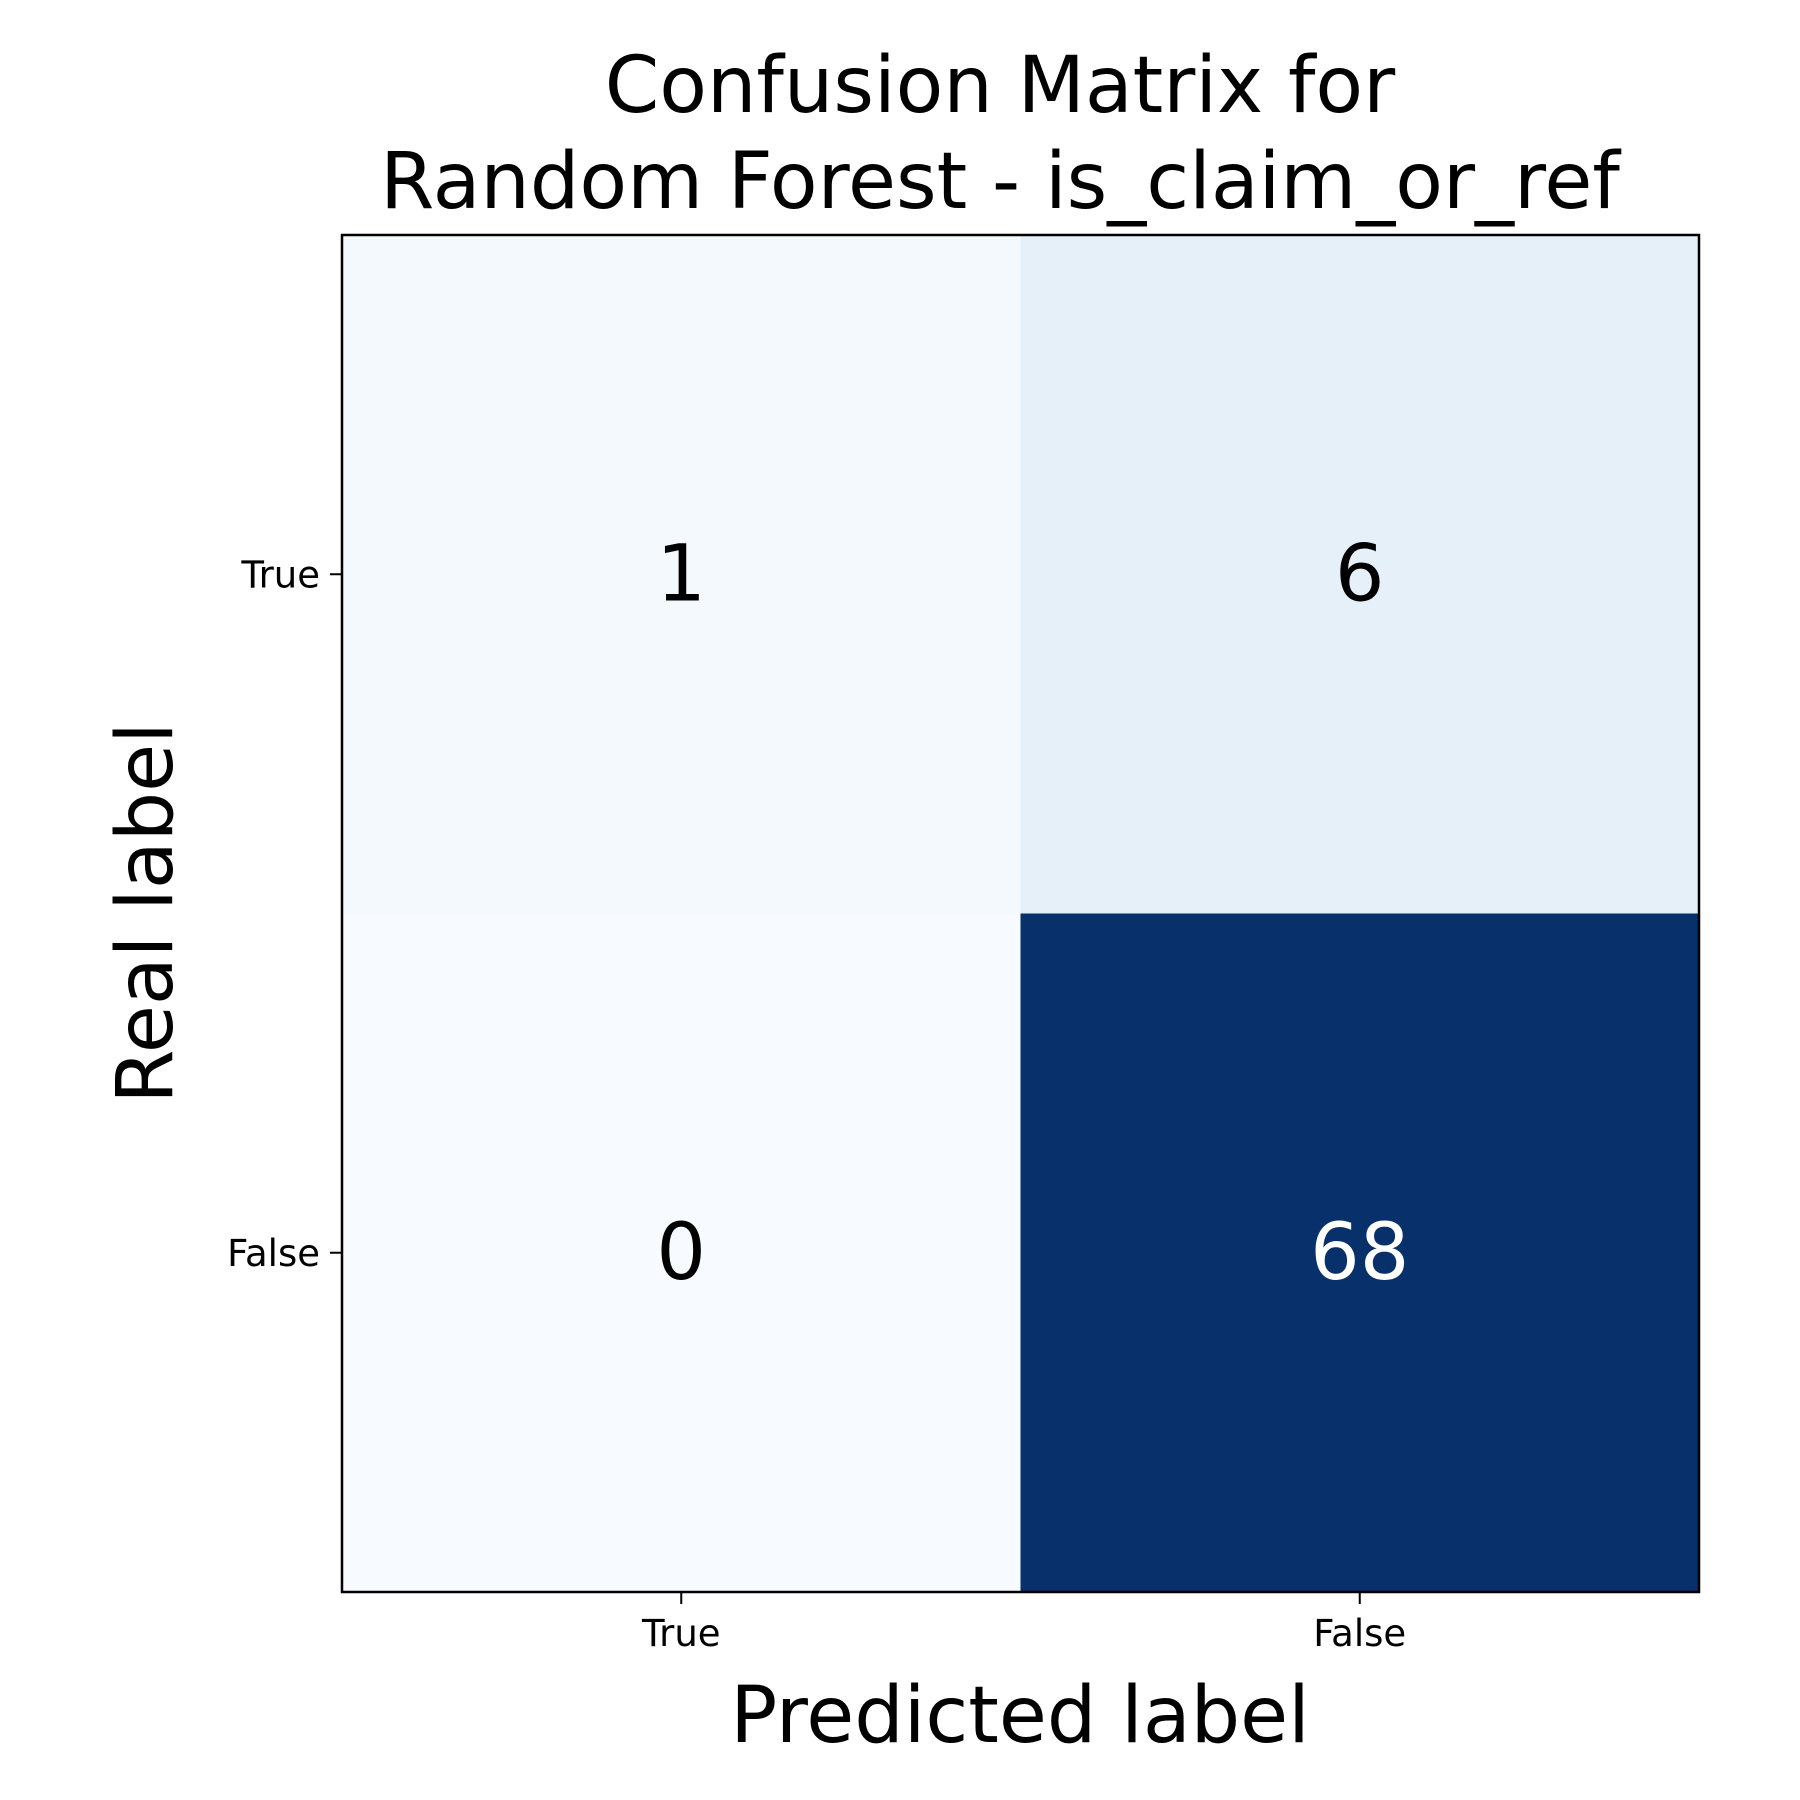 Image resolution: width=1800 pixels, height=1800 pixels. I want to click on y-tick-label: True, so click(280, 574).